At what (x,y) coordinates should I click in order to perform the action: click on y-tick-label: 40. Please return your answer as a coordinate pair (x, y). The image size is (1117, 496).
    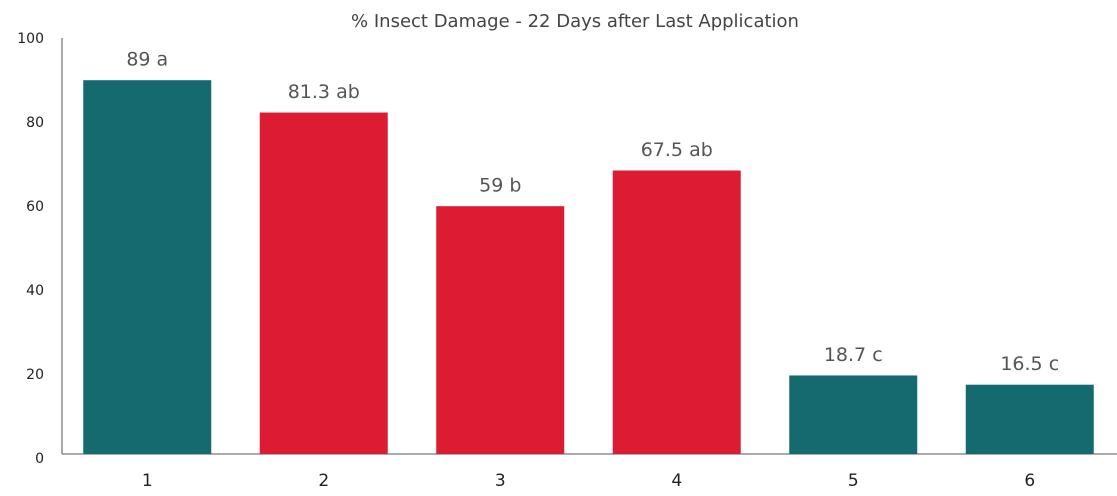
    Looking at the image, I should click on (35, 291).